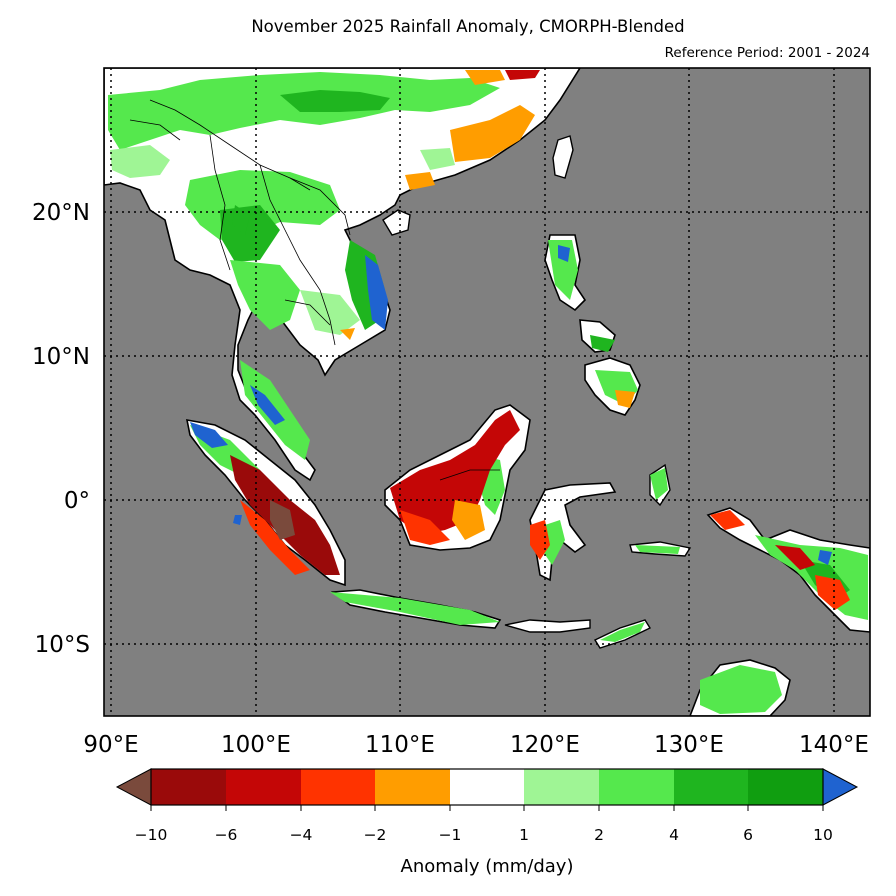 The height and width of the screenshot is (896, 896). Describe the element at coordinates (450, 835) in the screenshot. I see `colorbar-tick-label: −1` at that location.